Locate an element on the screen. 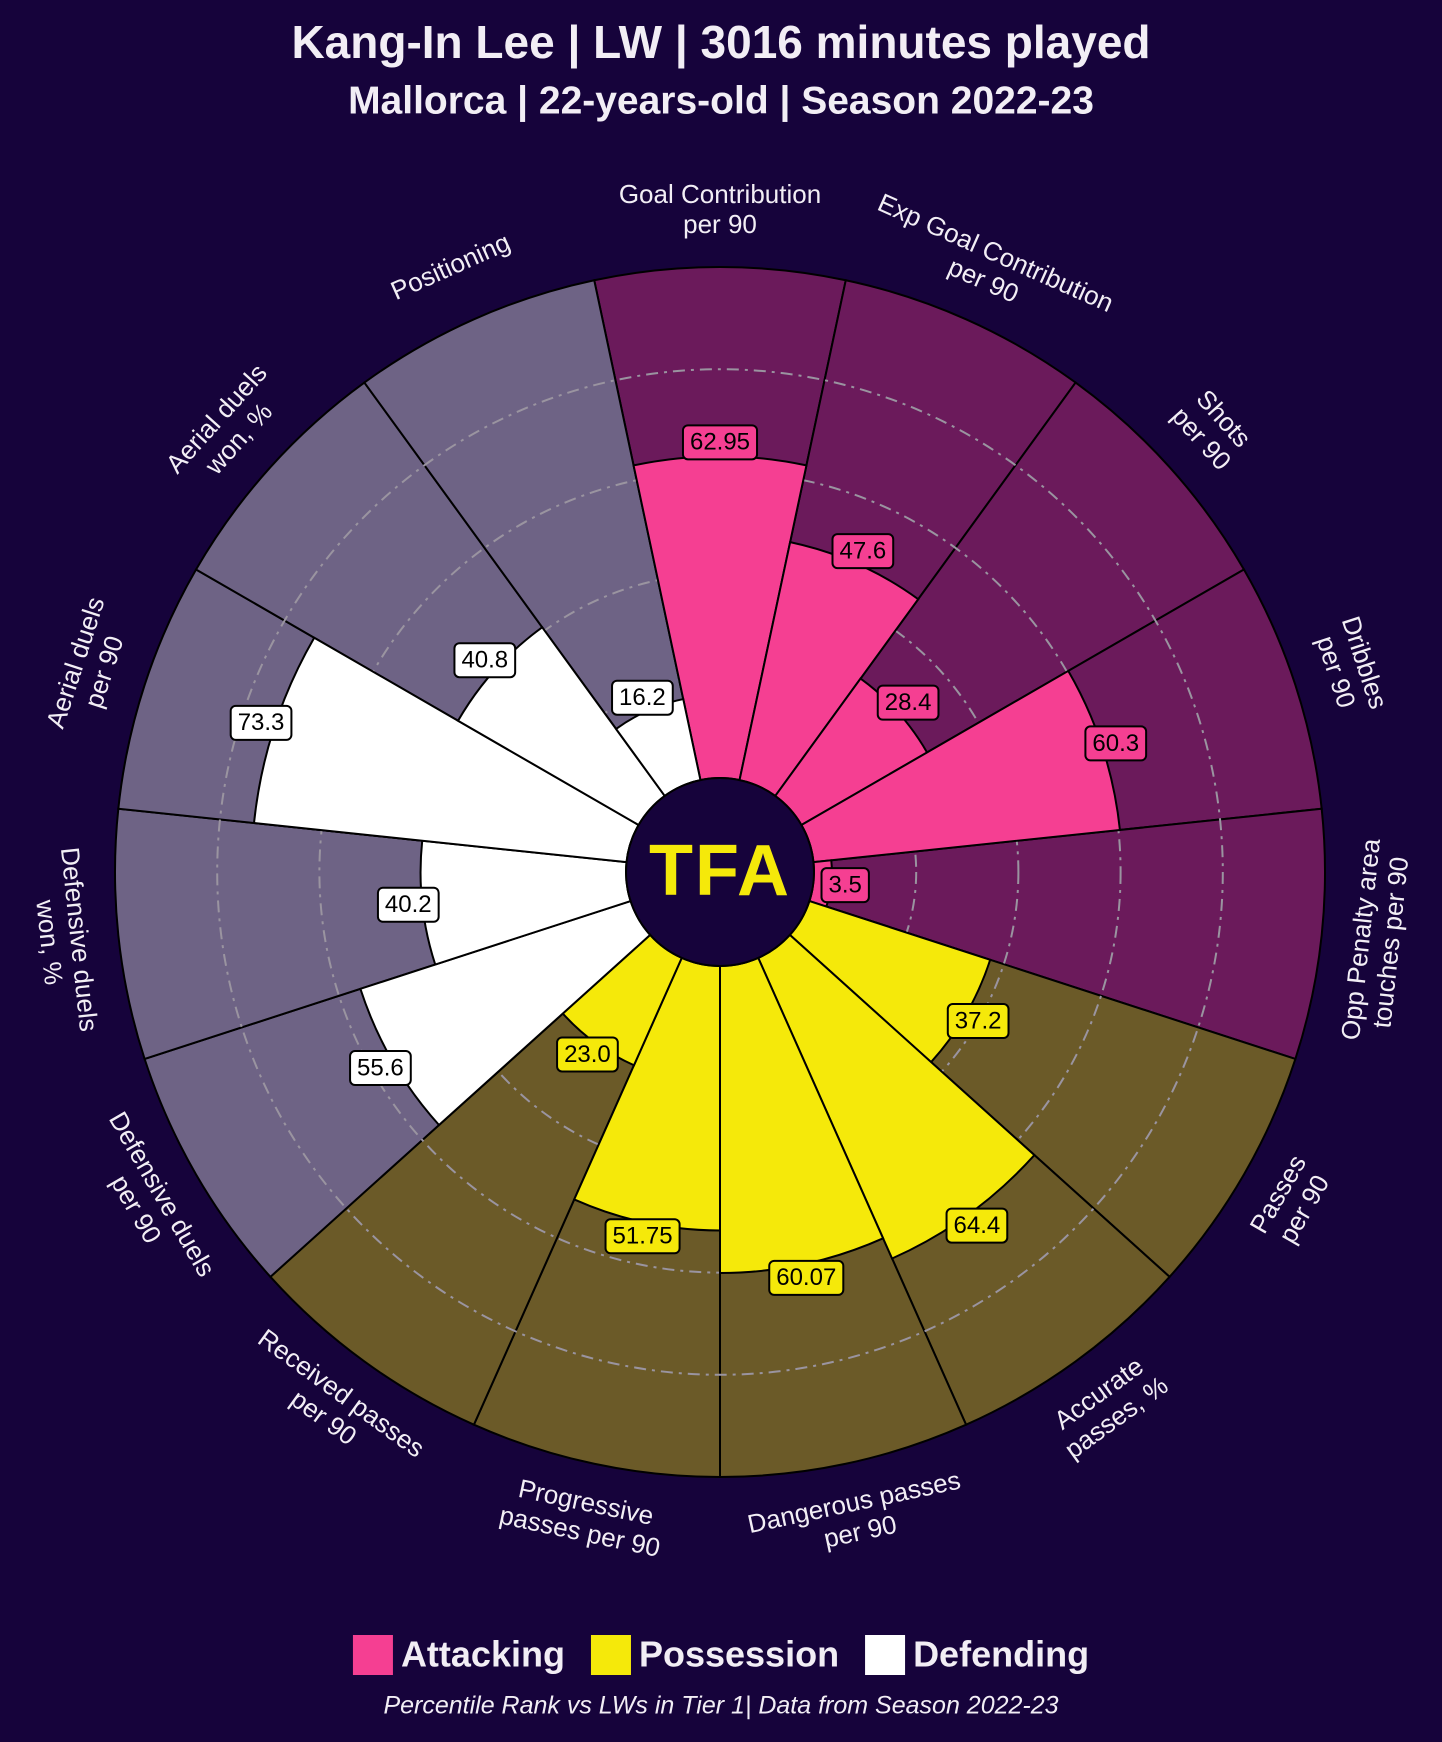 The image size is (1442, 1742). param-label: Dangerous passesper 90 is located at coordinates (857, 1517).